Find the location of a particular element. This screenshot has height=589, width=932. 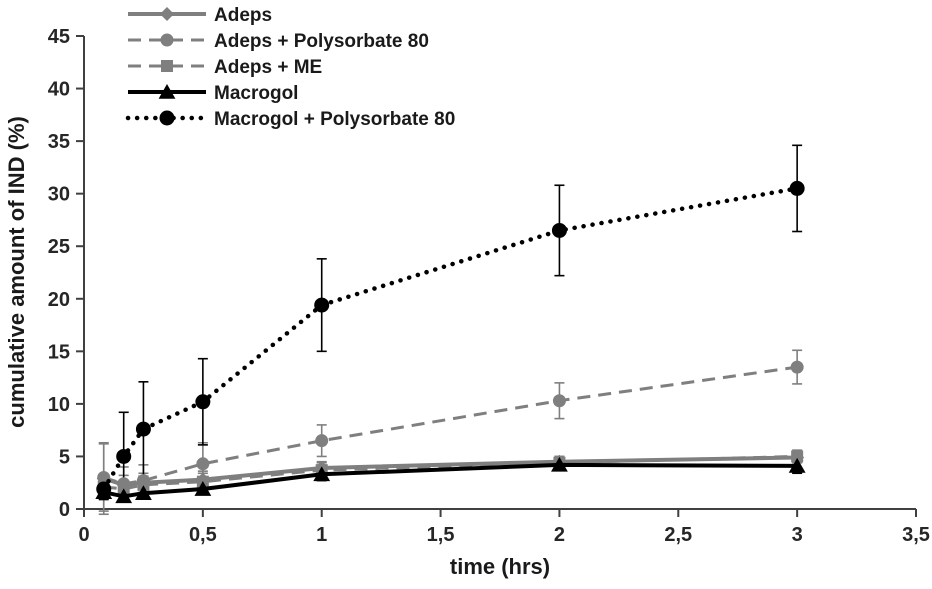

y-tick-label: 0 is located at coordinates (64, 510).